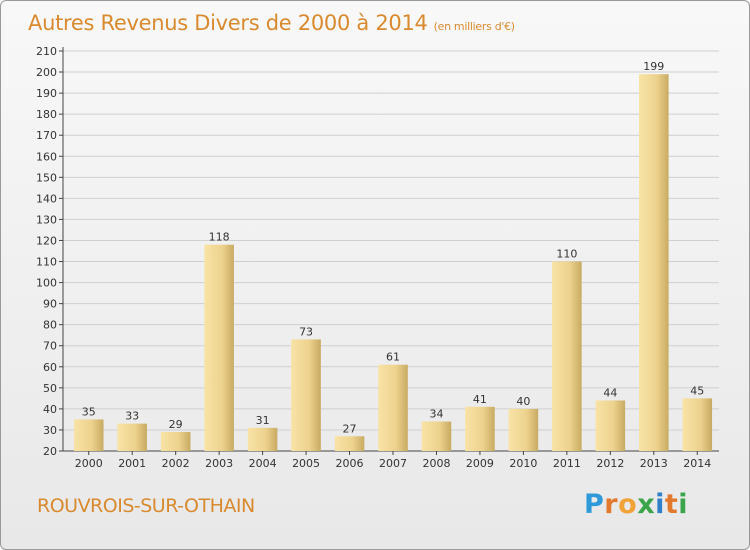 The image size is (750, 550). Describe the element at coordinates (146, 506) in the screenshot. I see `commune-name: ROUVROIS-SUR-OTHAIN` at that location.